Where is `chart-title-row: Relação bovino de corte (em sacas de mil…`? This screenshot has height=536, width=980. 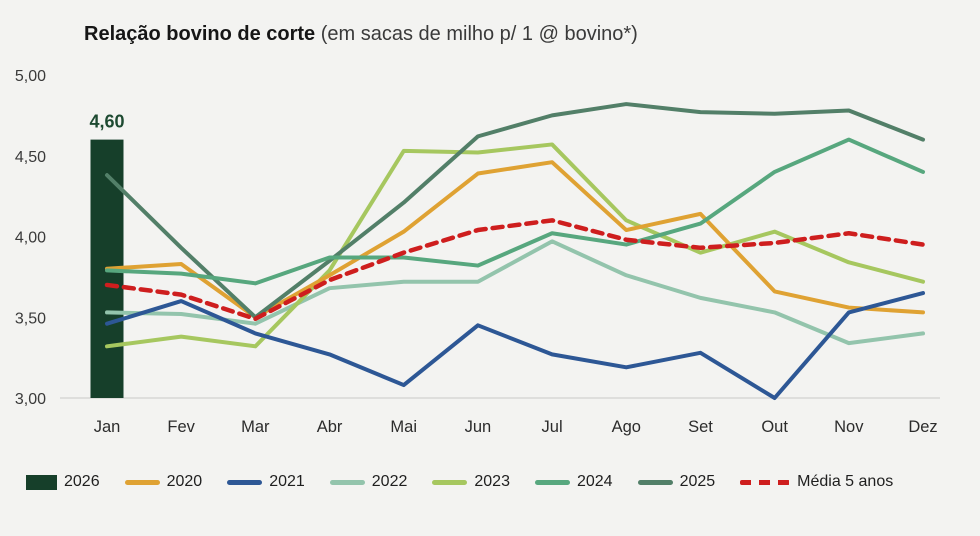 chart-title-row: Relação bovino de corte (em sacas de mil… is located at coordinates (361, 34).